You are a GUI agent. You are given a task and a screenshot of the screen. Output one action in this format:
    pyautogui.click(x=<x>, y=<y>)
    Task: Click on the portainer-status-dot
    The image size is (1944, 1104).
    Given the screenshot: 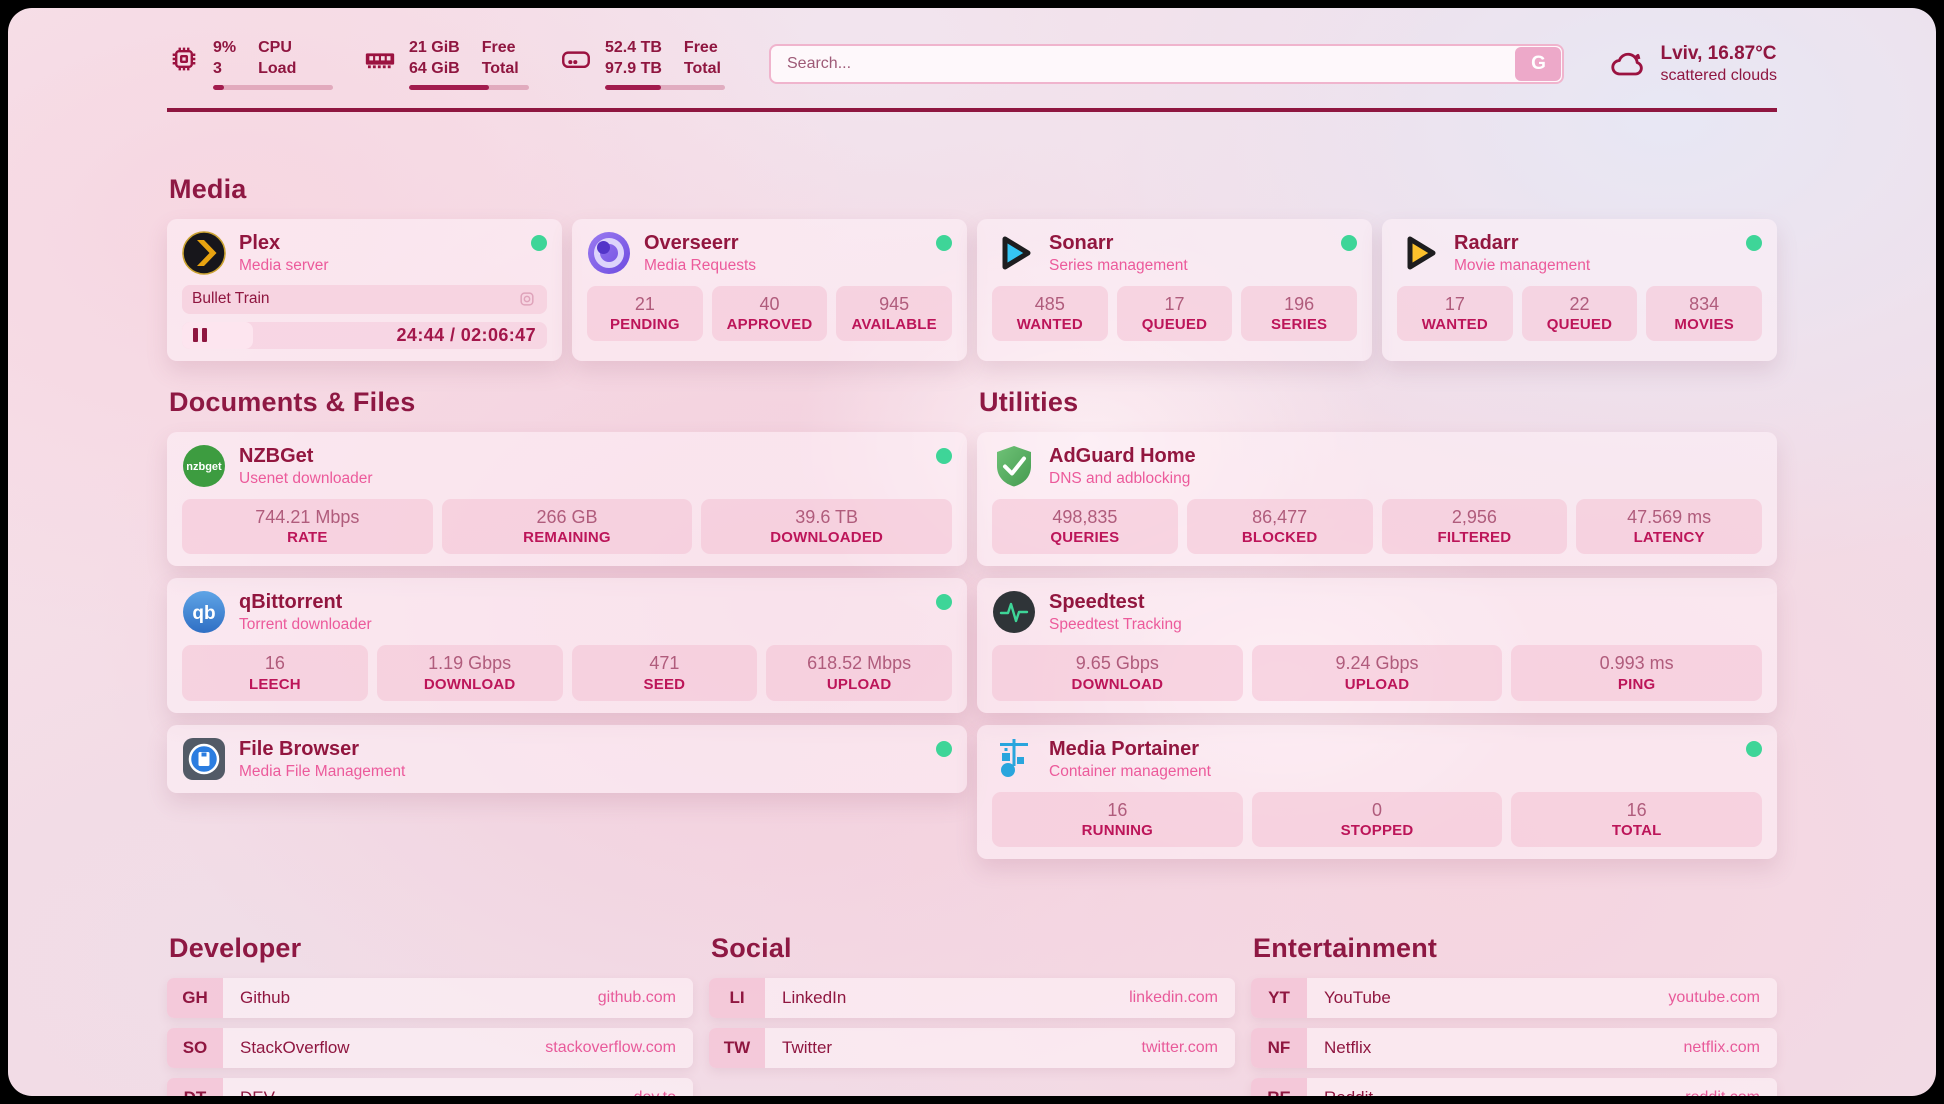 What is the action you would take?
    pyautogui.click(x=1754, y=748)
    